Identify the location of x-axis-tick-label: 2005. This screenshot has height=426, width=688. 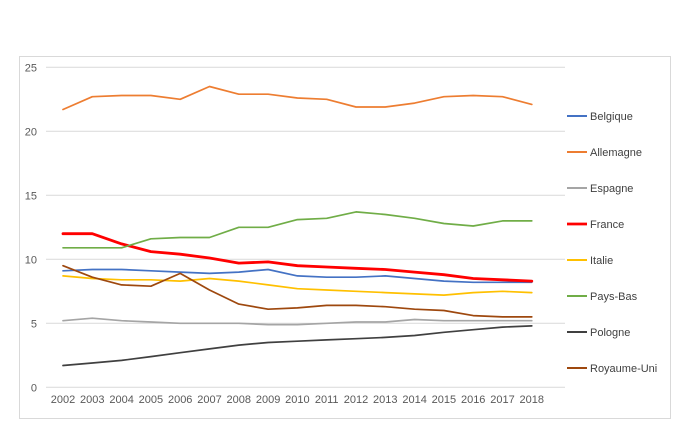
(151, 400).